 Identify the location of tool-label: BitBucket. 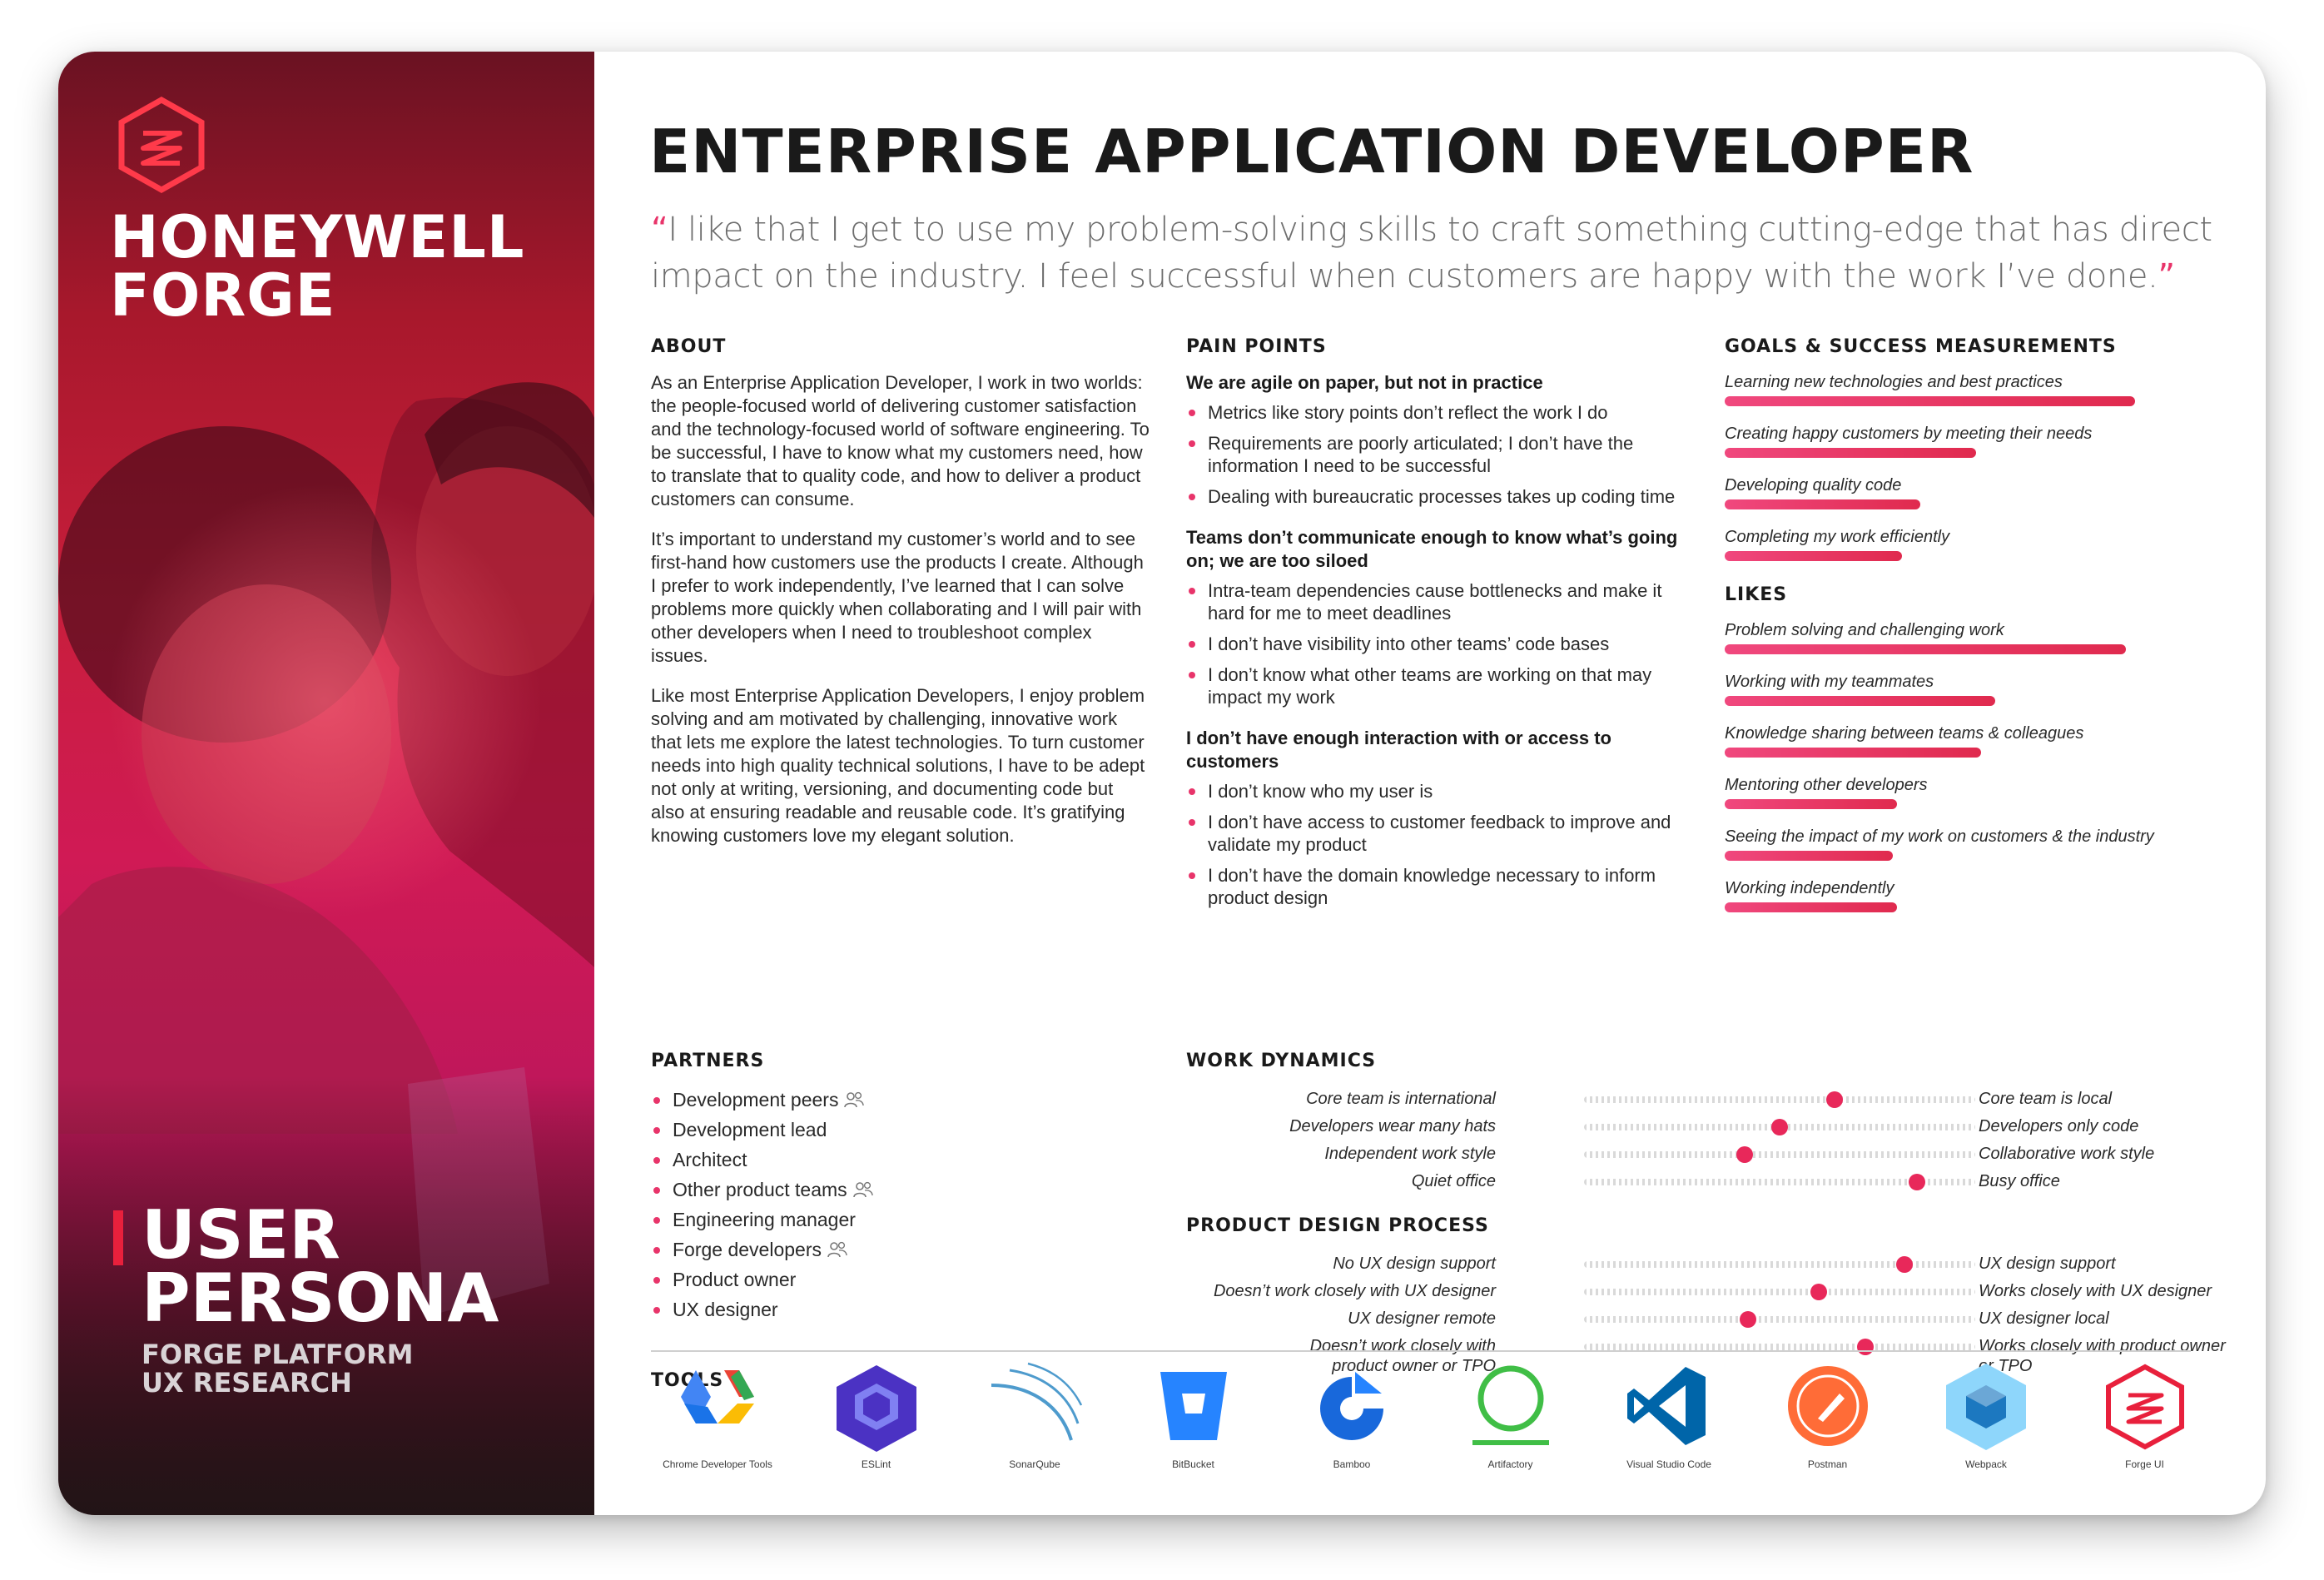
(1193, 1464).